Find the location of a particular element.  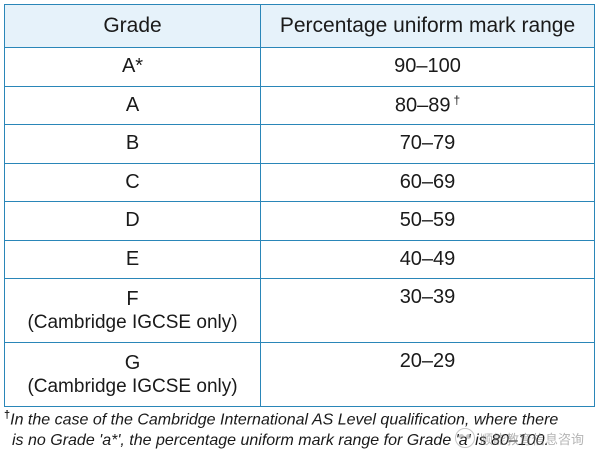

table-row: A 80–89 † is located at coordinates (299, 105).